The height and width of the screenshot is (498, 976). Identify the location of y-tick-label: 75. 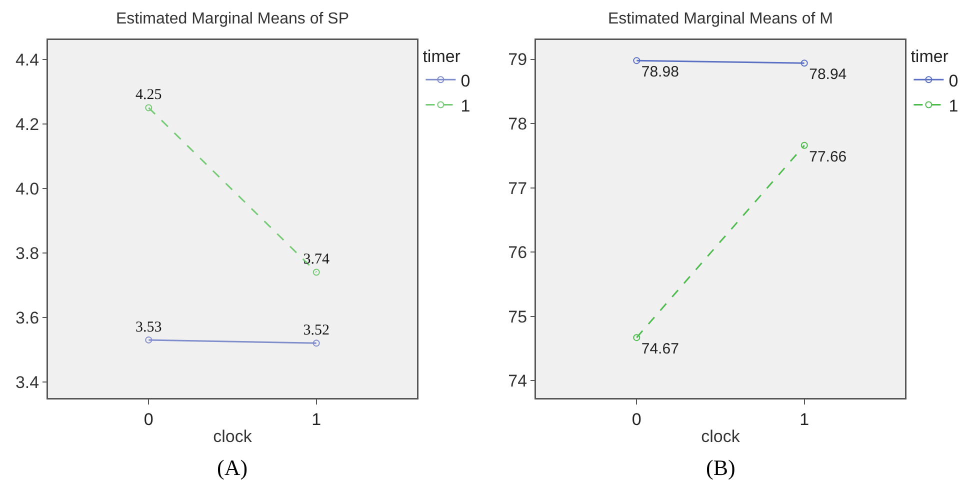
(518, 316).